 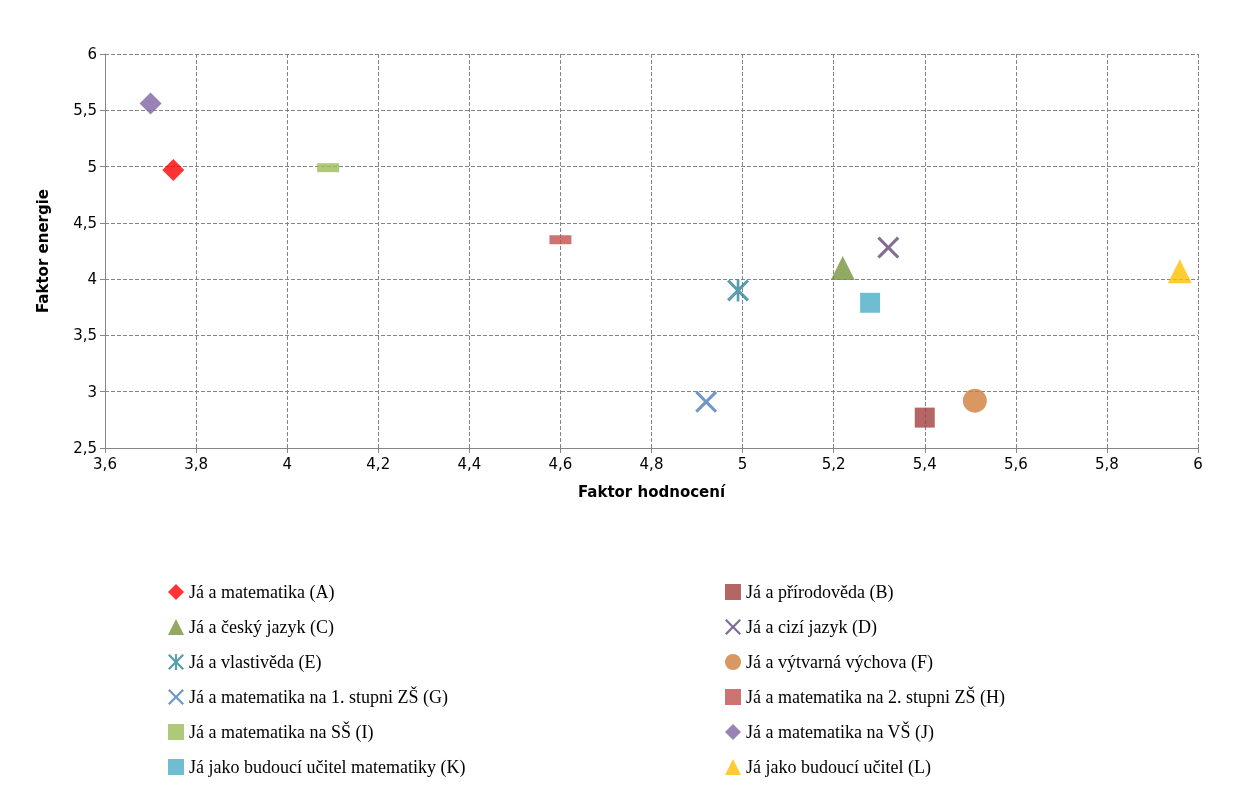 What do you see at coordinates (318, 697) in the screenshot?
I see `legend-label: Já a matematika na 1. stupni ZŠ (G)` at bounding box center [318, 697].